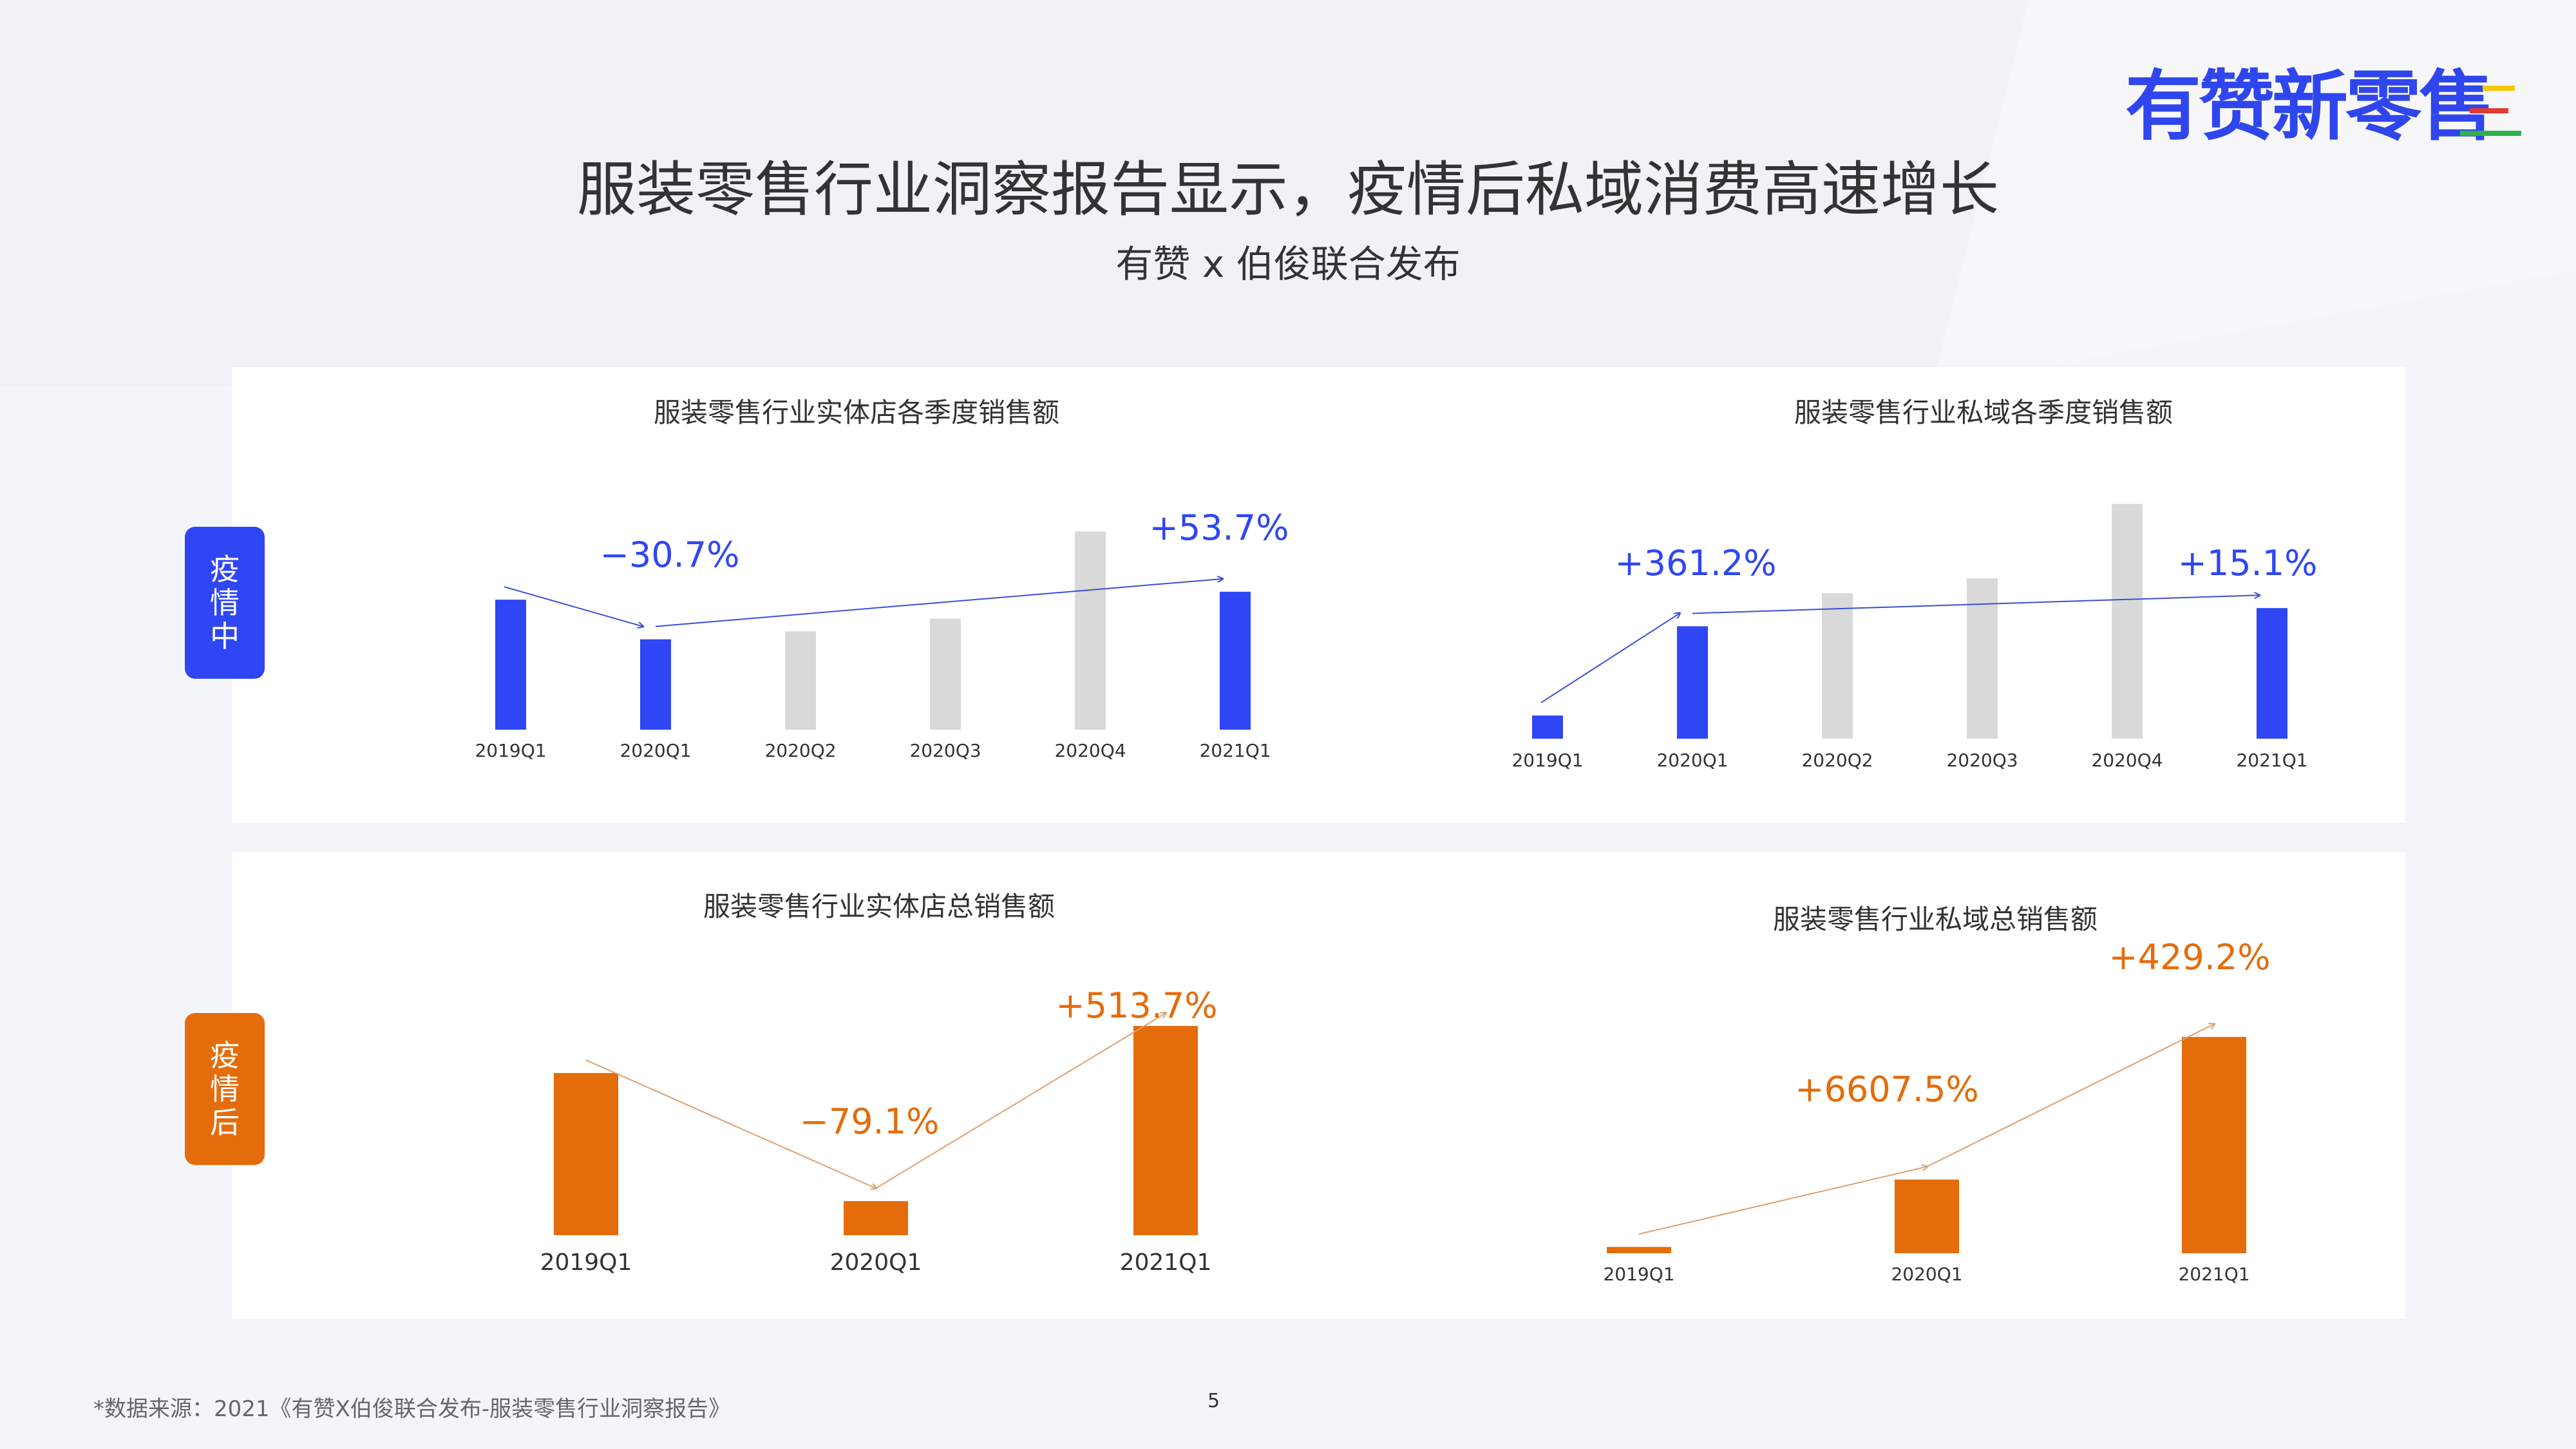 The height and width of the screenshot is (1449, 2576). What do you see at coordinates (870, 1122) in the screenshot?
I see `change-percent-label: −79.1%` at bounding box center [870, 1122].